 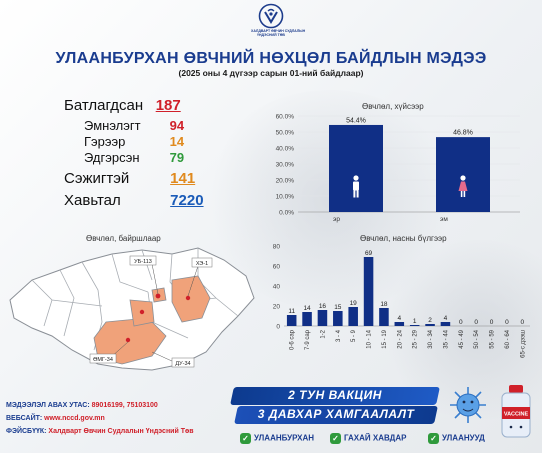 What do you see at coordinates (370, 338) in the screenshot?
I see `age-category-label: 10 - 14` at bounding box center [370, 338].